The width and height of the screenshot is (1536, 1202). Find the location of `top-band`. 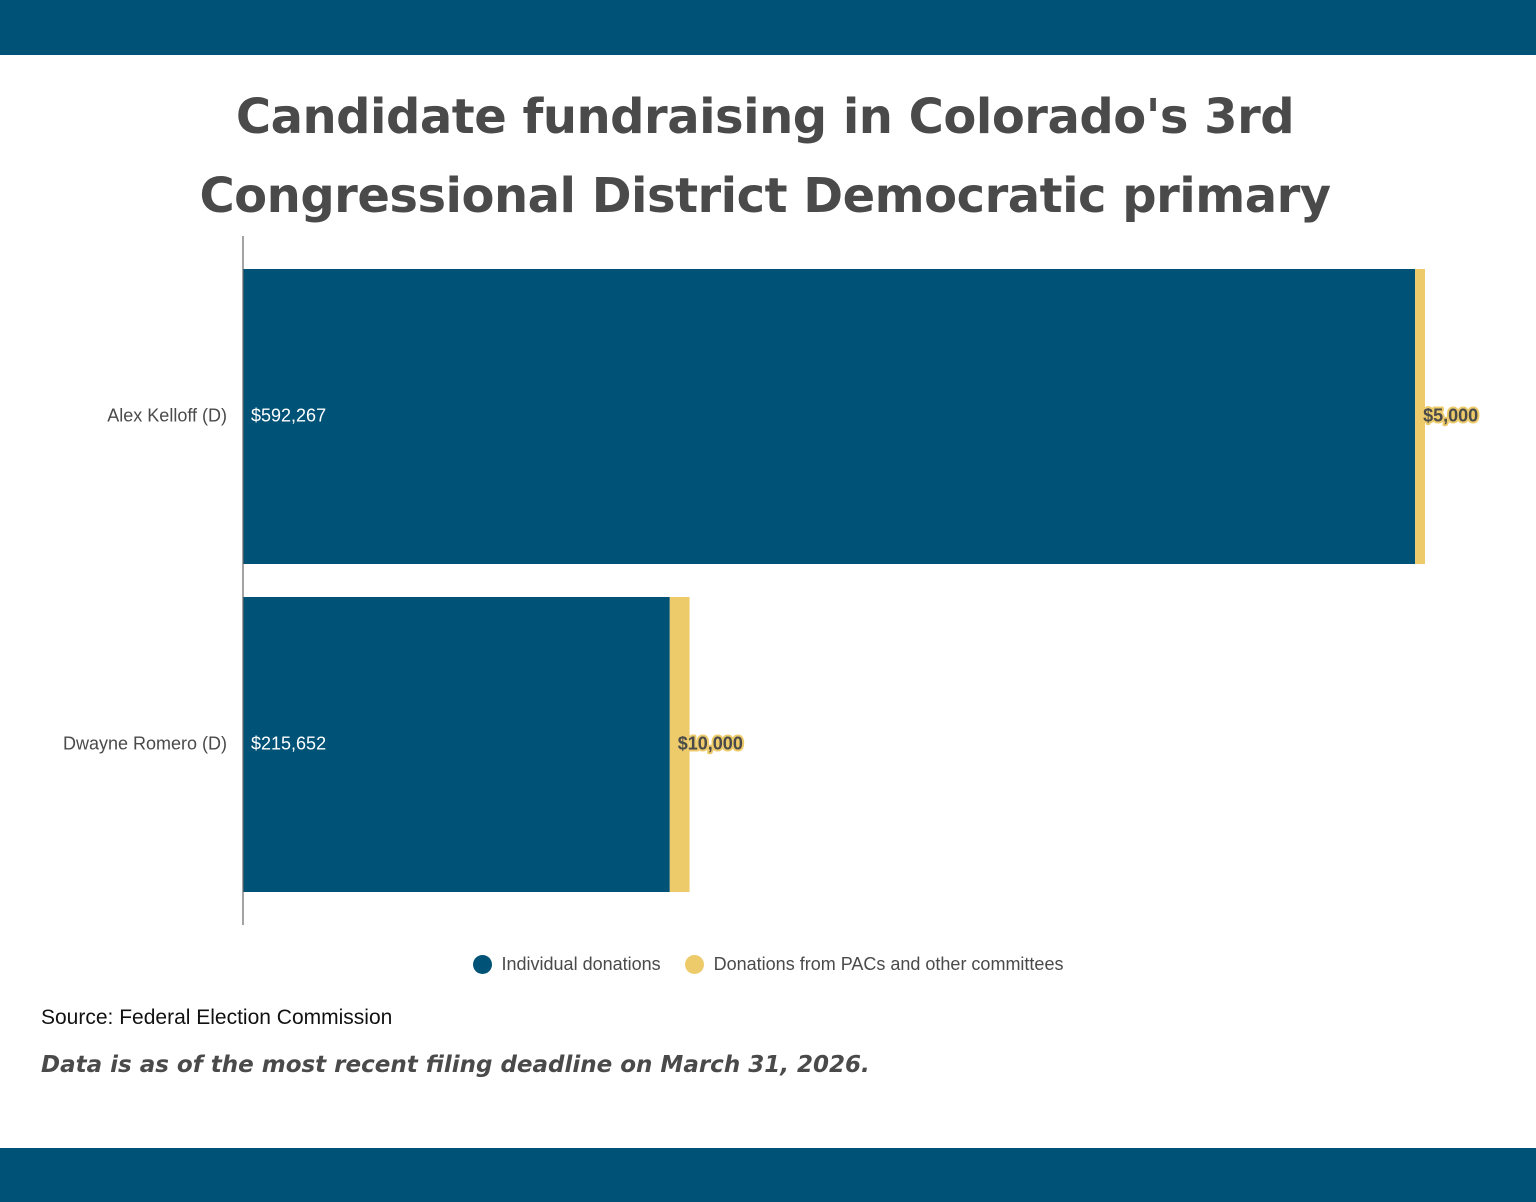

top-band is located at coordinates (768, 27).